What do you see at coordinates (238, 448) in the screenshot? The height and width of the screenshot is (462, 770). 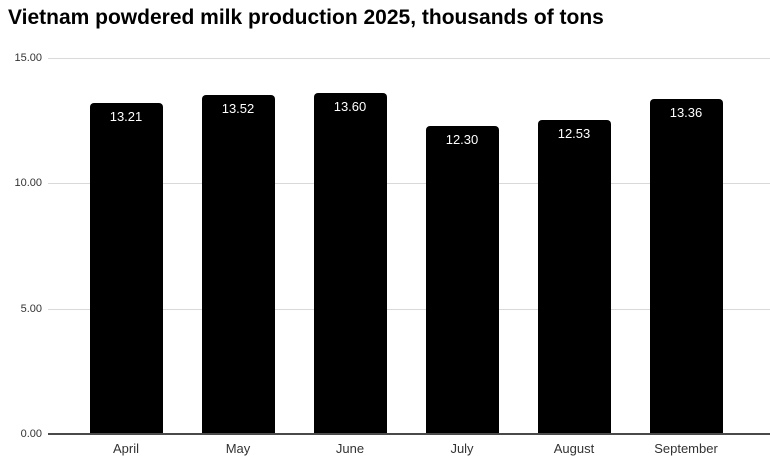 I see `x-axis-label: May` at bounding box center [238, 448].